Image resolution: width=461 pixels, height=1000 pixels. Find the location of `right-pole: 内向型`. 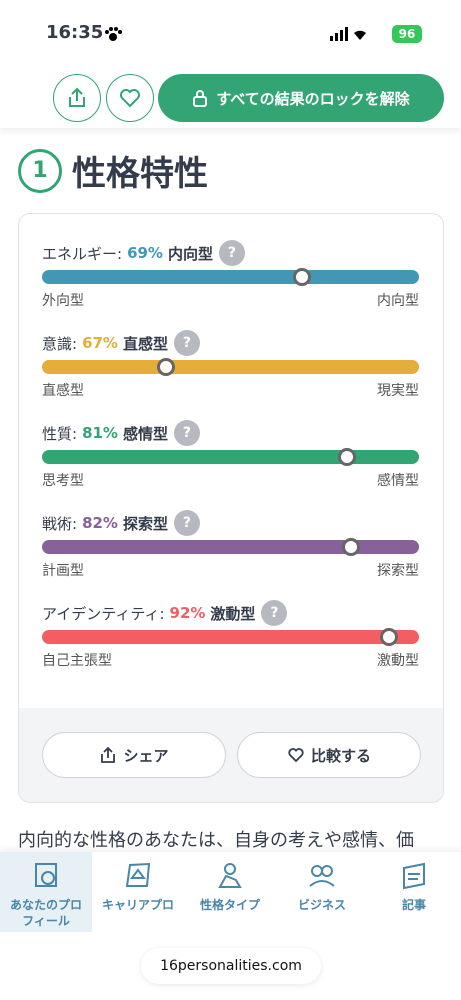

right-pole: 内向型 is located at coordinates (398, 301).